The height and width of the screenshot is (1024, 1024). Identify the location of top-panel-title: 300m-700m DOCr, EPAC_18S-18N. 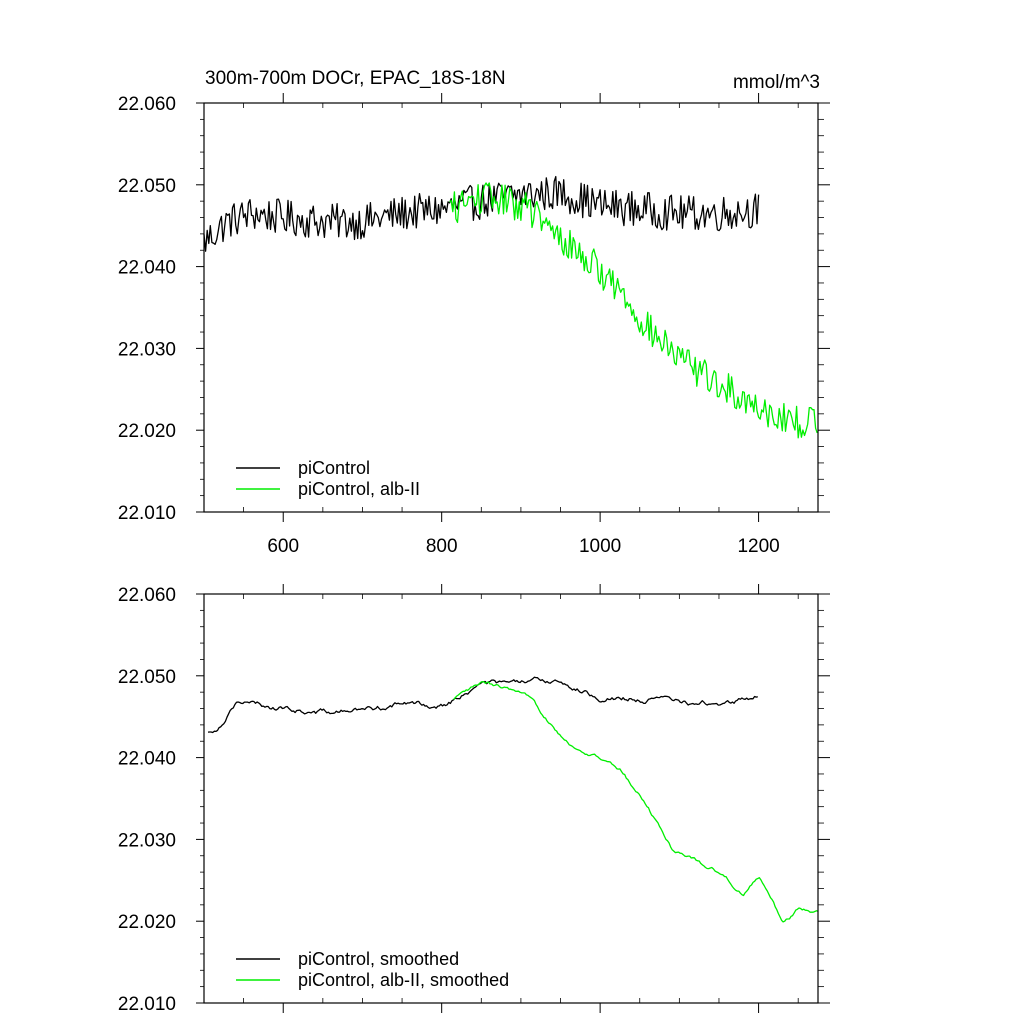
(355, 78).